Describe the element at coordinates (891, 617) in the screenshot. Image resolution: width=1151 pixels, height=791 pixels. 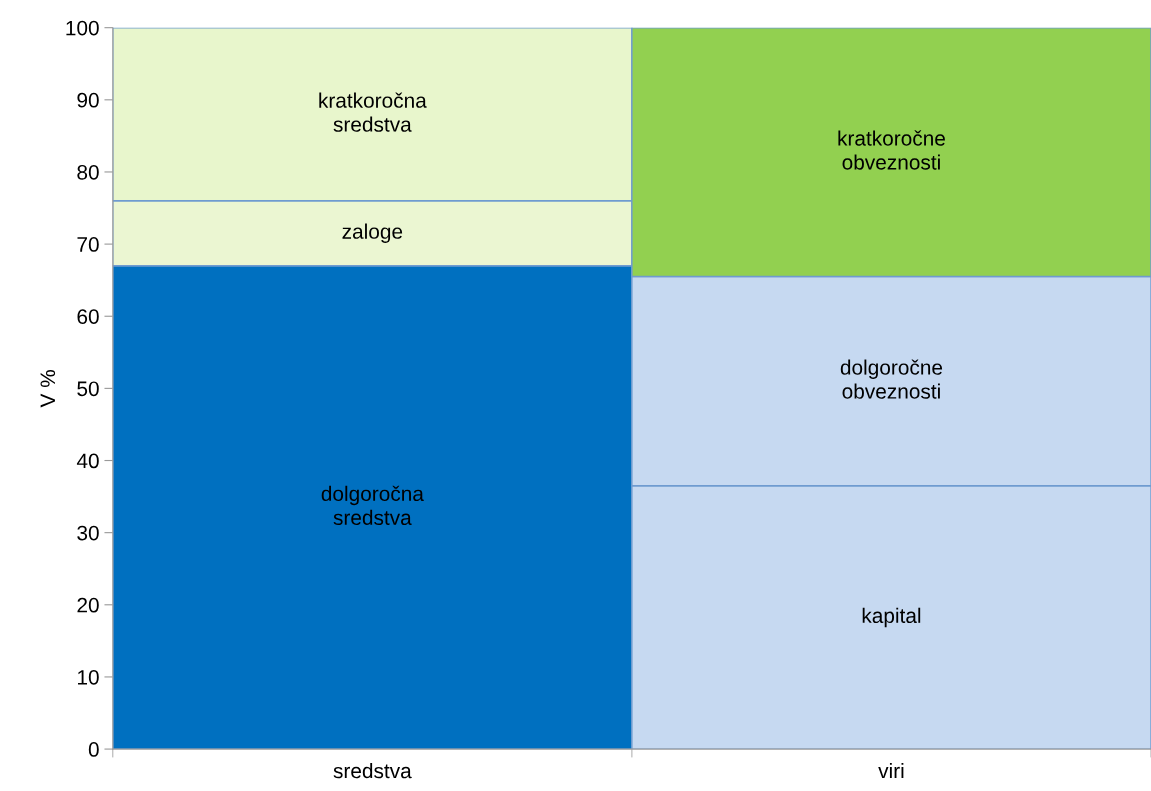
I see `series-label: kapital` at that location.